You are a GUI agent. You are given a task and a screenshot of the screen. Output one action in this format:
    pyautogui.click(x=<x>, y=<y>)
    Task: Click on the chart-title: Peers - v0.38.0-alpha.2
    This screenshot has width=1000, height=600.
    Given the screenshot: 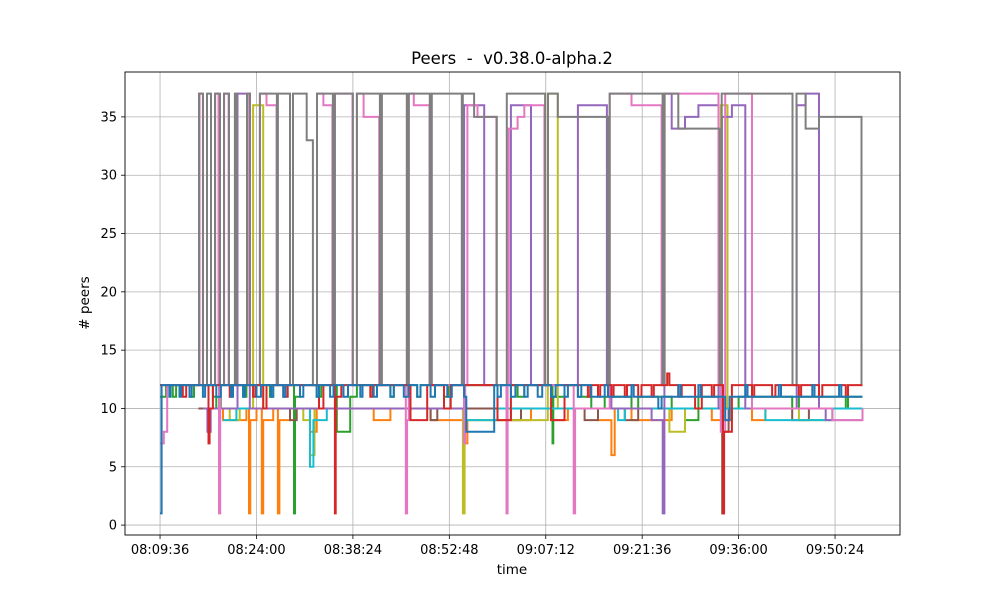 What is the action you would take?
    pyautogui.click(x=512, y=58)
    